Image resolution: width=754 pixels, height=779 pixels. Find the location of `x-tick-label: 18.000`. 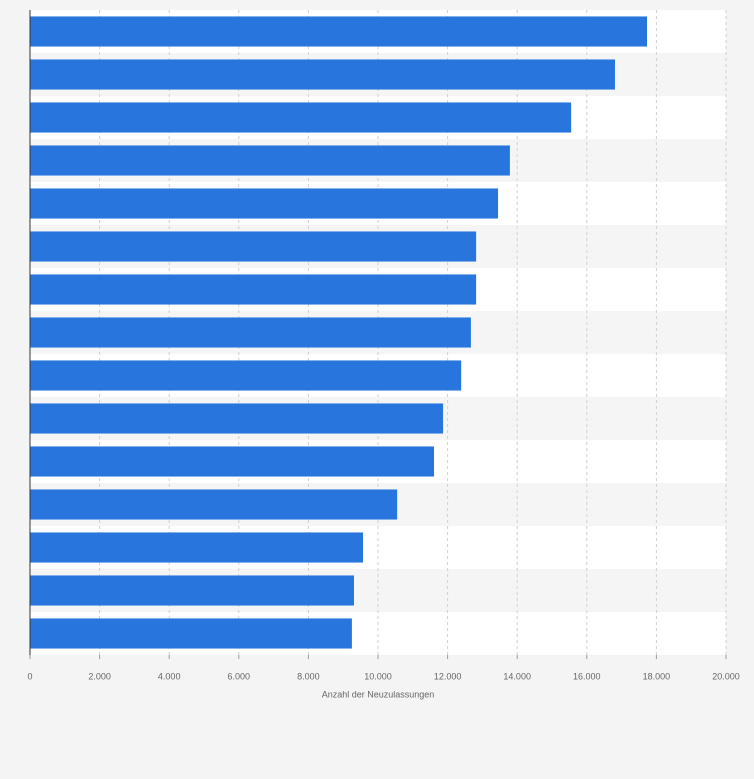

x-tick-label: 18.000 is located at coordinates (657, 676).